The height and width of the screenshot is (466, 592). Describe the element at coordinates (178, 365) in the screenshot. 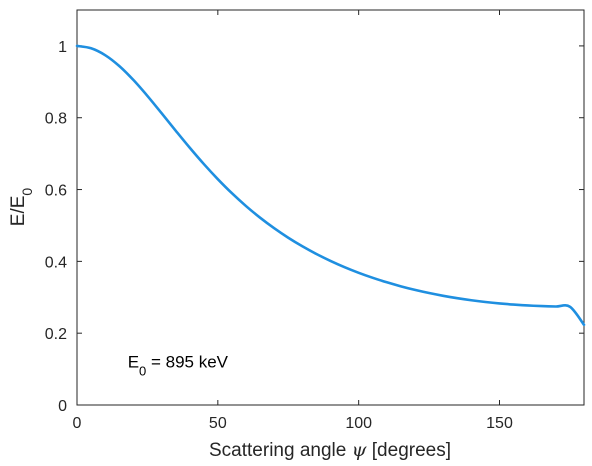

I see `energy-annotation: E0 = 895 keV` at that location.